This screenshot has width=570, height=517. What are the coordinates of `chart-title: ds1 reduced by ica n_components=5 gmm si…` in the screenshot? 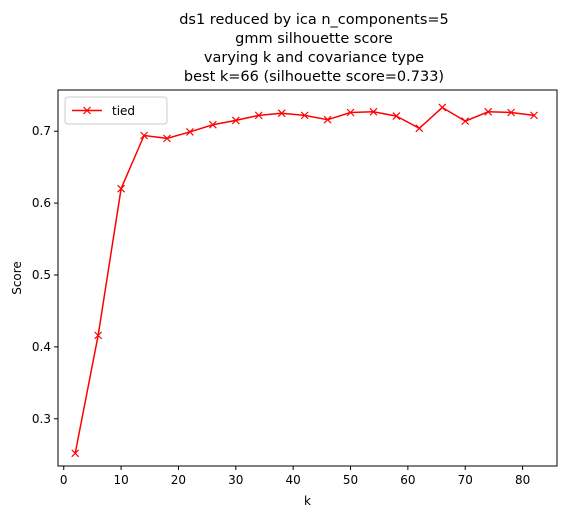 It's located at (314, 48).